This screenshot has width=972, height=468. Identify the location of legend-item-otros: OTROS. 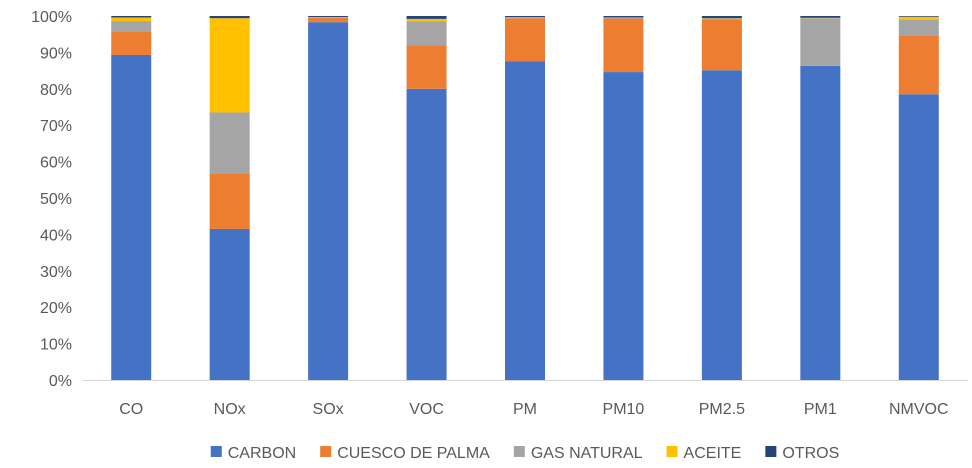
(802, 453).